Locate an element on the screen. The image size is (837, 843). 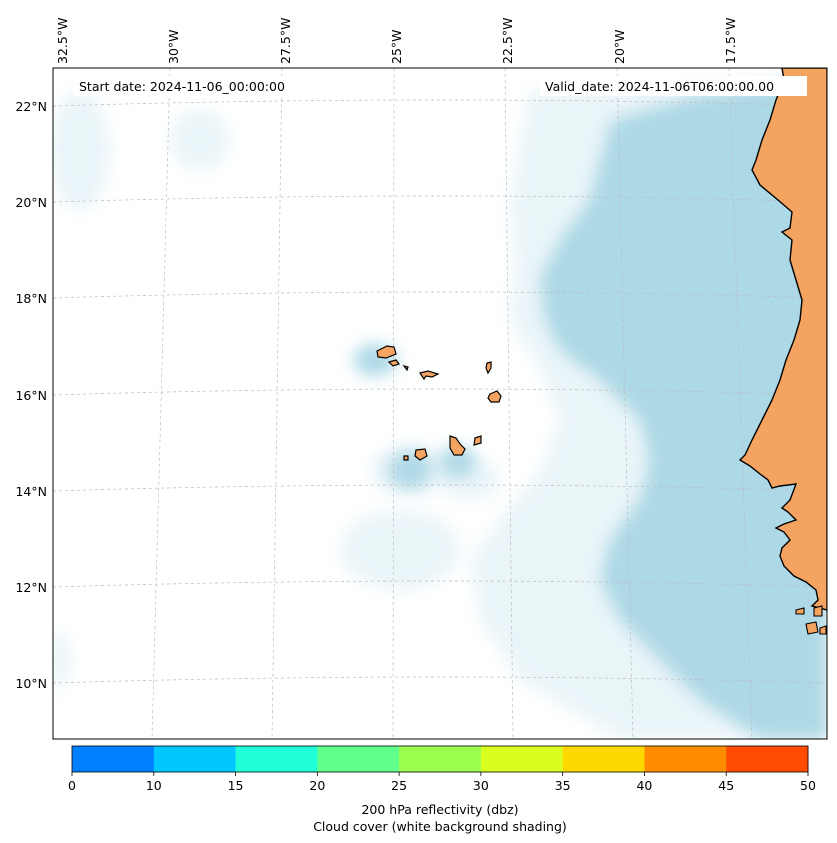
valid-date-label: Valid_date: 2024-11-06T06:00:00.00 is located at coordinates (659, 86).